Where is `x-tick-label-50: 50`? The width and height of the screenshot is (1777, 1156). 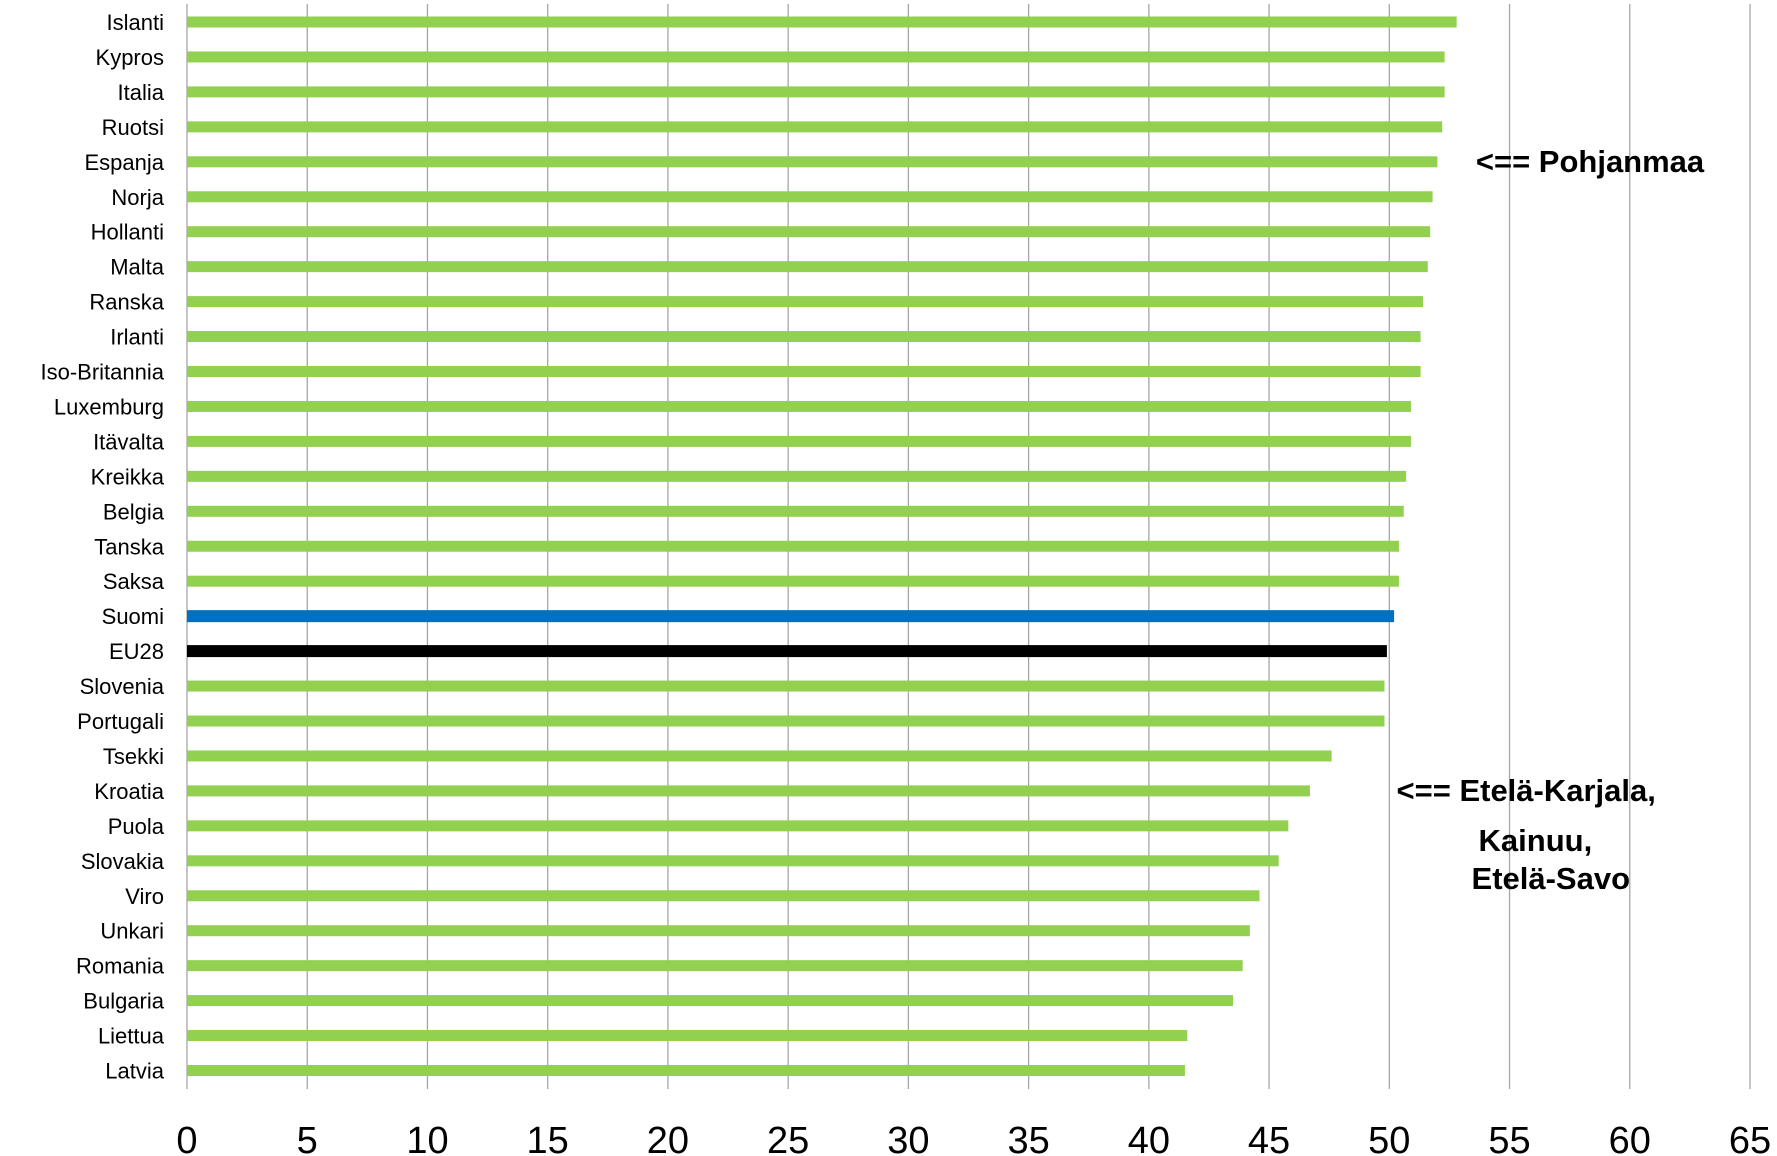 x-tick-label-50: 50 is located at coordinates (1389, 1138).